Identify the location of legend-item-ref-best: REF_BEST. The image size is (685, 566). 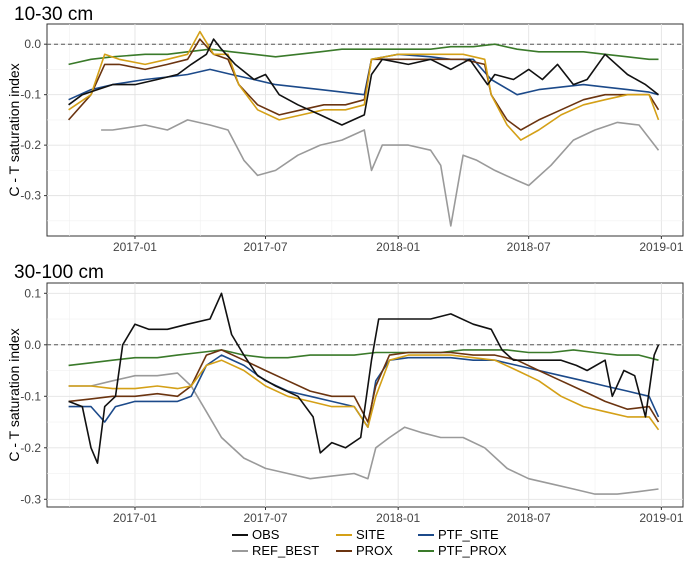
(275, 550).